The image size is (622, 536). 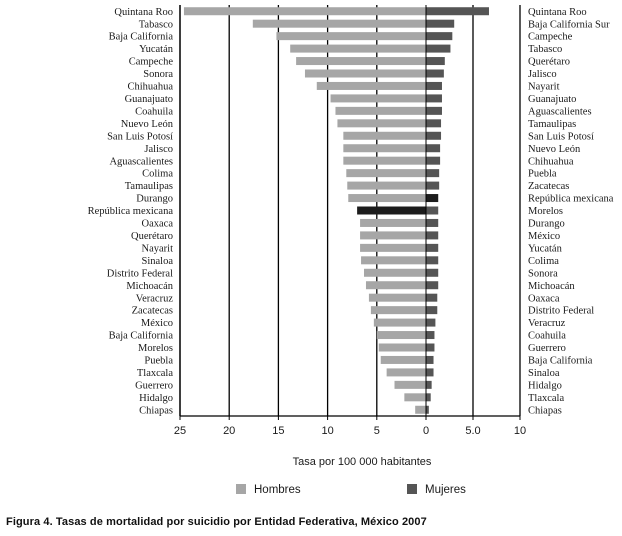 I want to click on label-mujeres-nuevo-leon: Nuevo León, so click(x=554, y=149).